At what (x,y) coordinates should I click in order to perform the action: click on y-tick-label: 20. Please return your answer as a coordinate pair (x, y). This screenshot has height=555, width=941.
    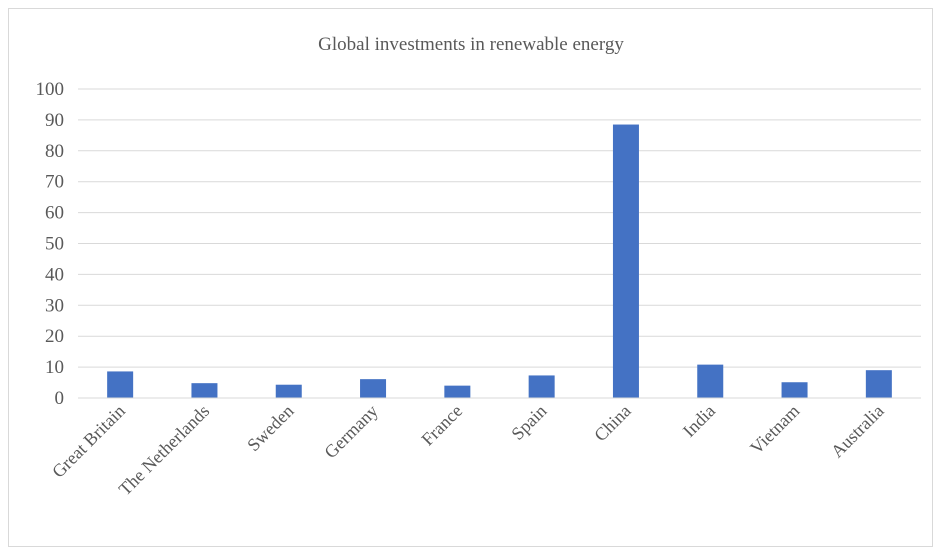
    Looking at the image, I should click on (54, 336).